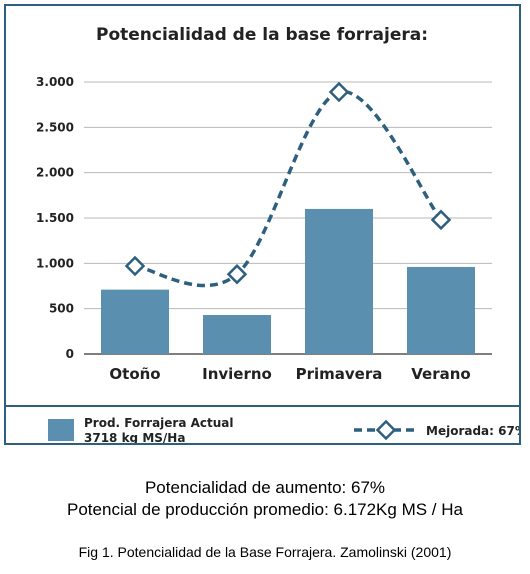 This screenshot has width=530, height=574. I want to click on y-tick-label: 0, so click(70, 354).